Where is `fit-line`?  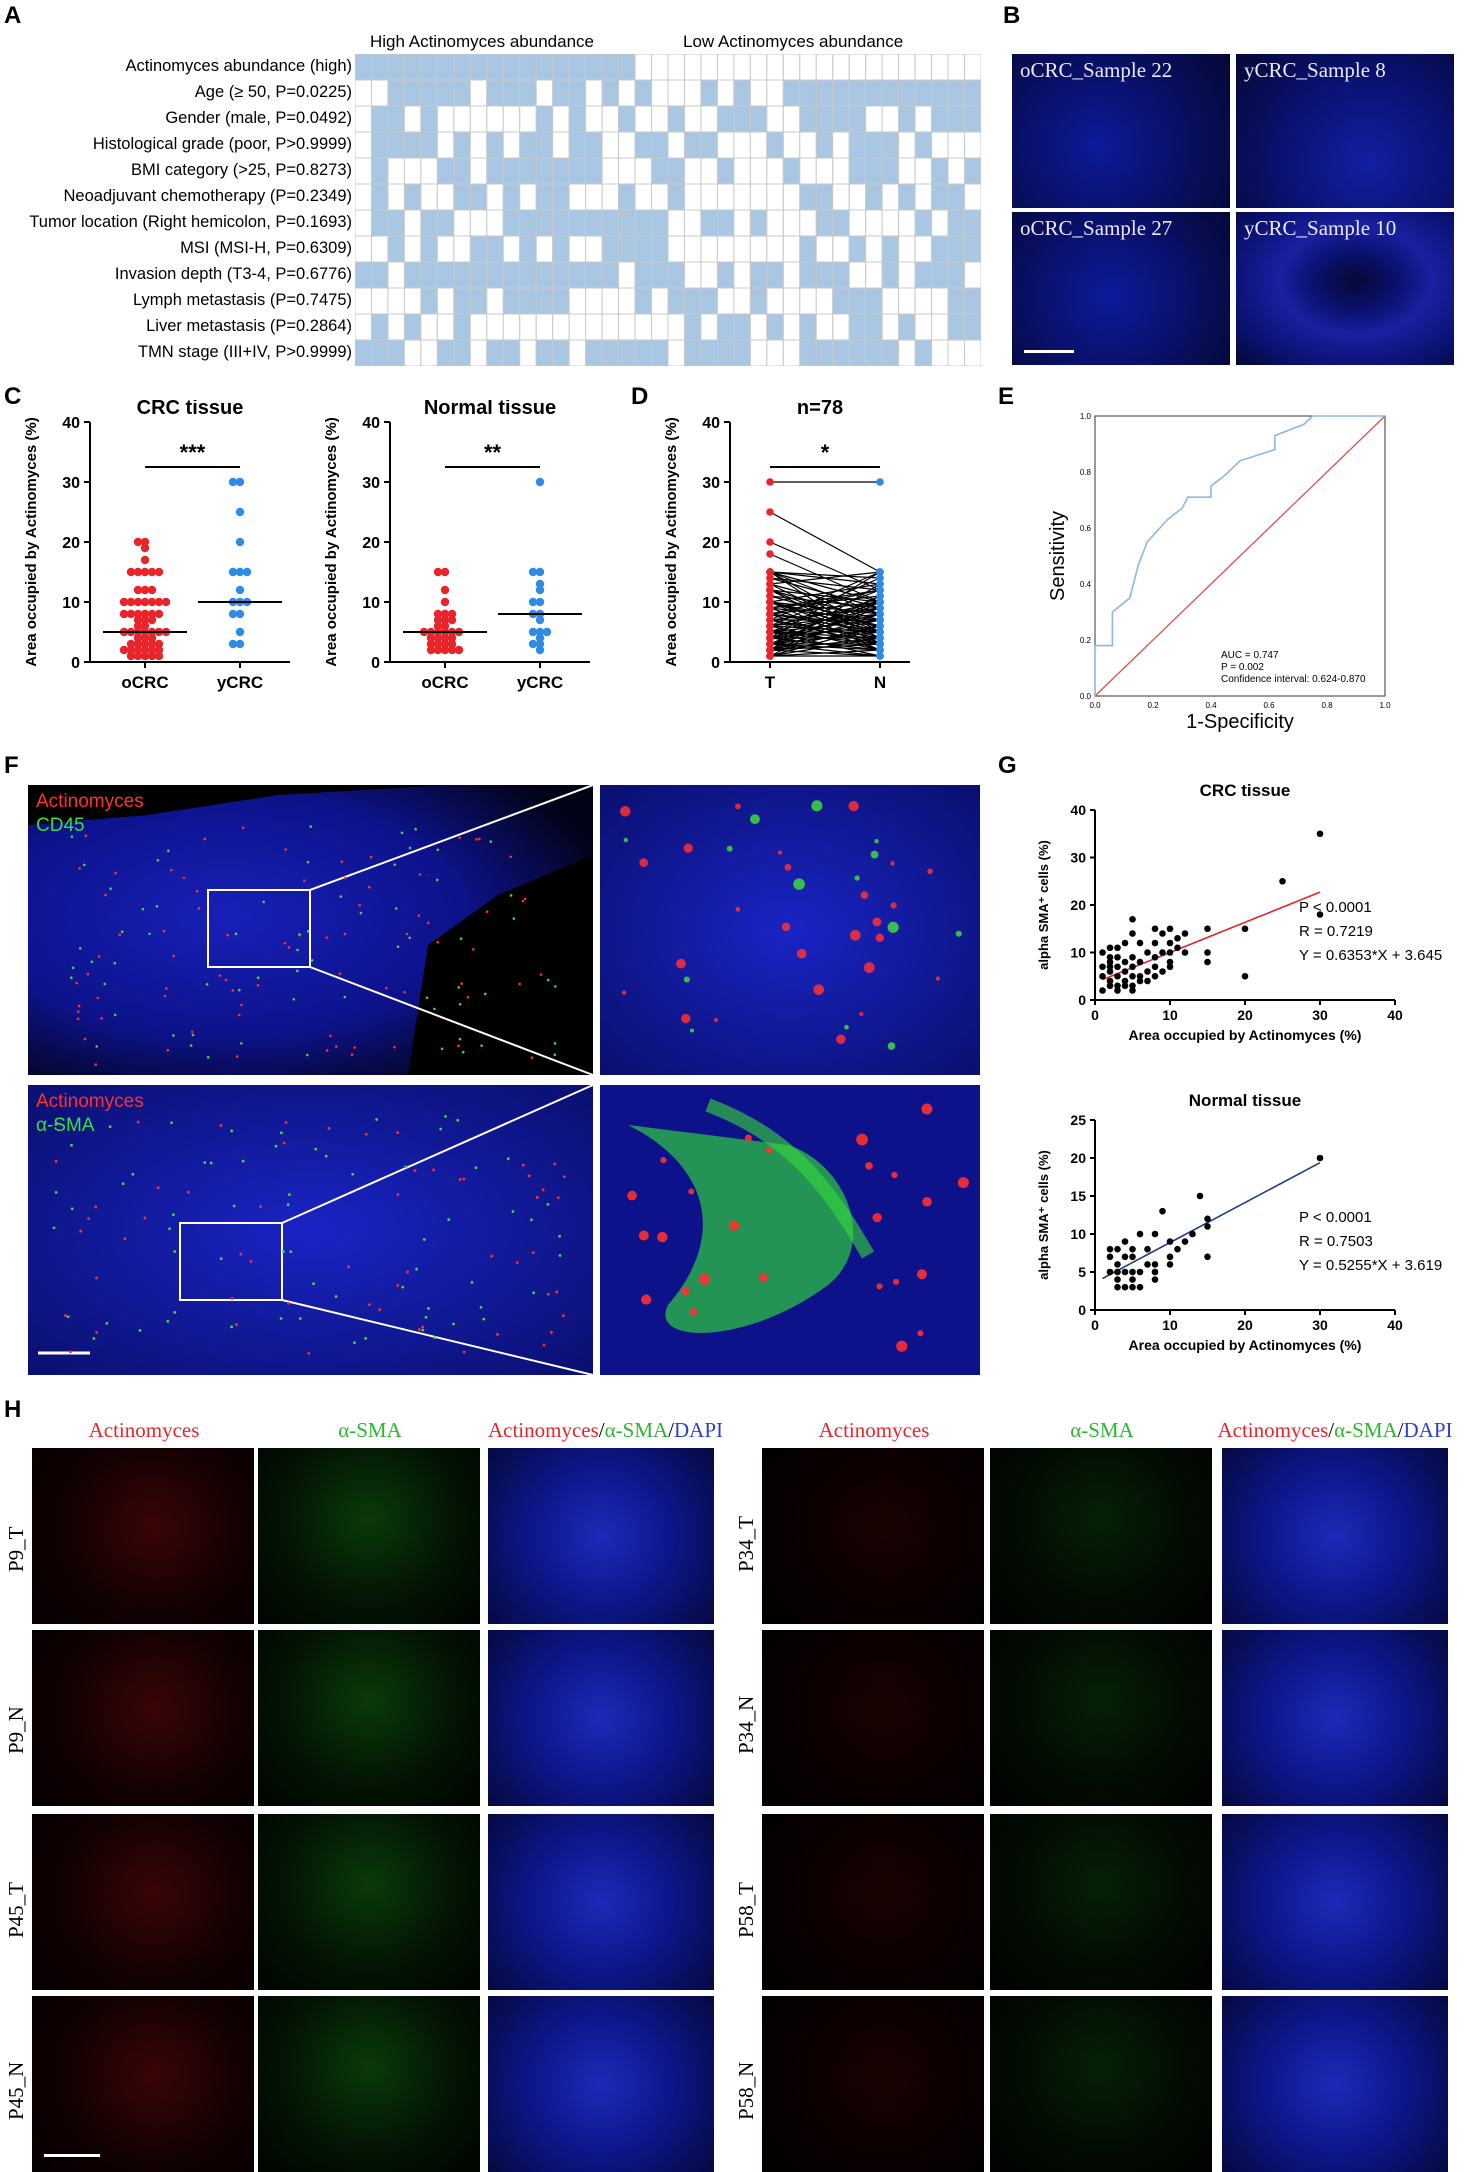 fit-line is located at coordinates (1211, 936).